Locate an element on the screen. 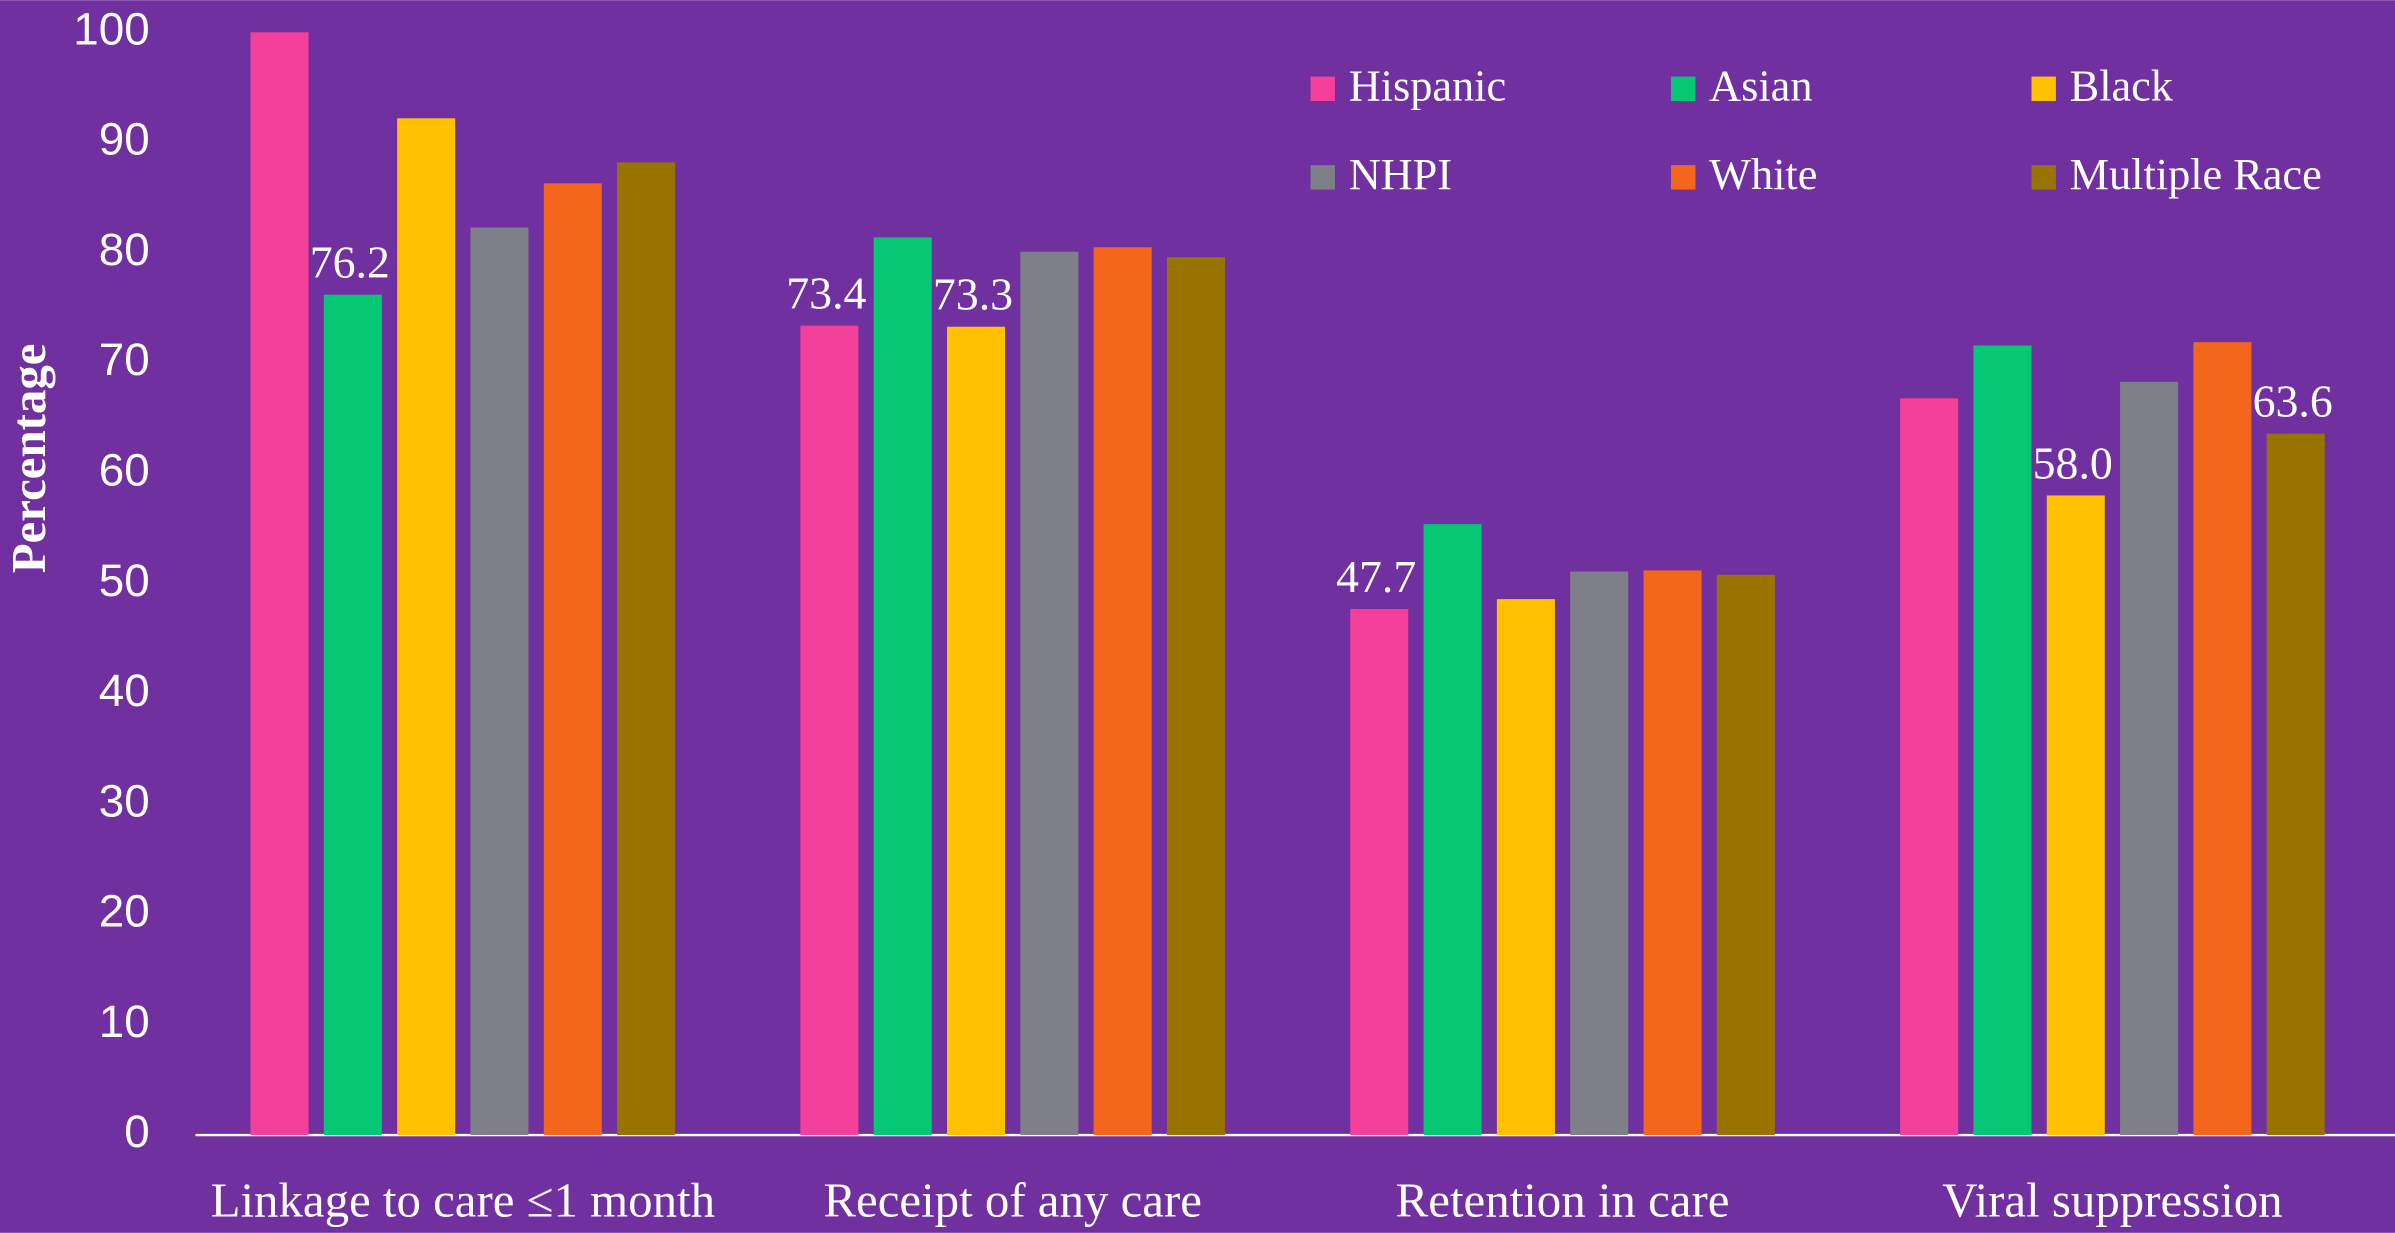 The width and height of the screenshot is (2395, 1233). y-tick-label: 40 is located at coordinates (124, 690).